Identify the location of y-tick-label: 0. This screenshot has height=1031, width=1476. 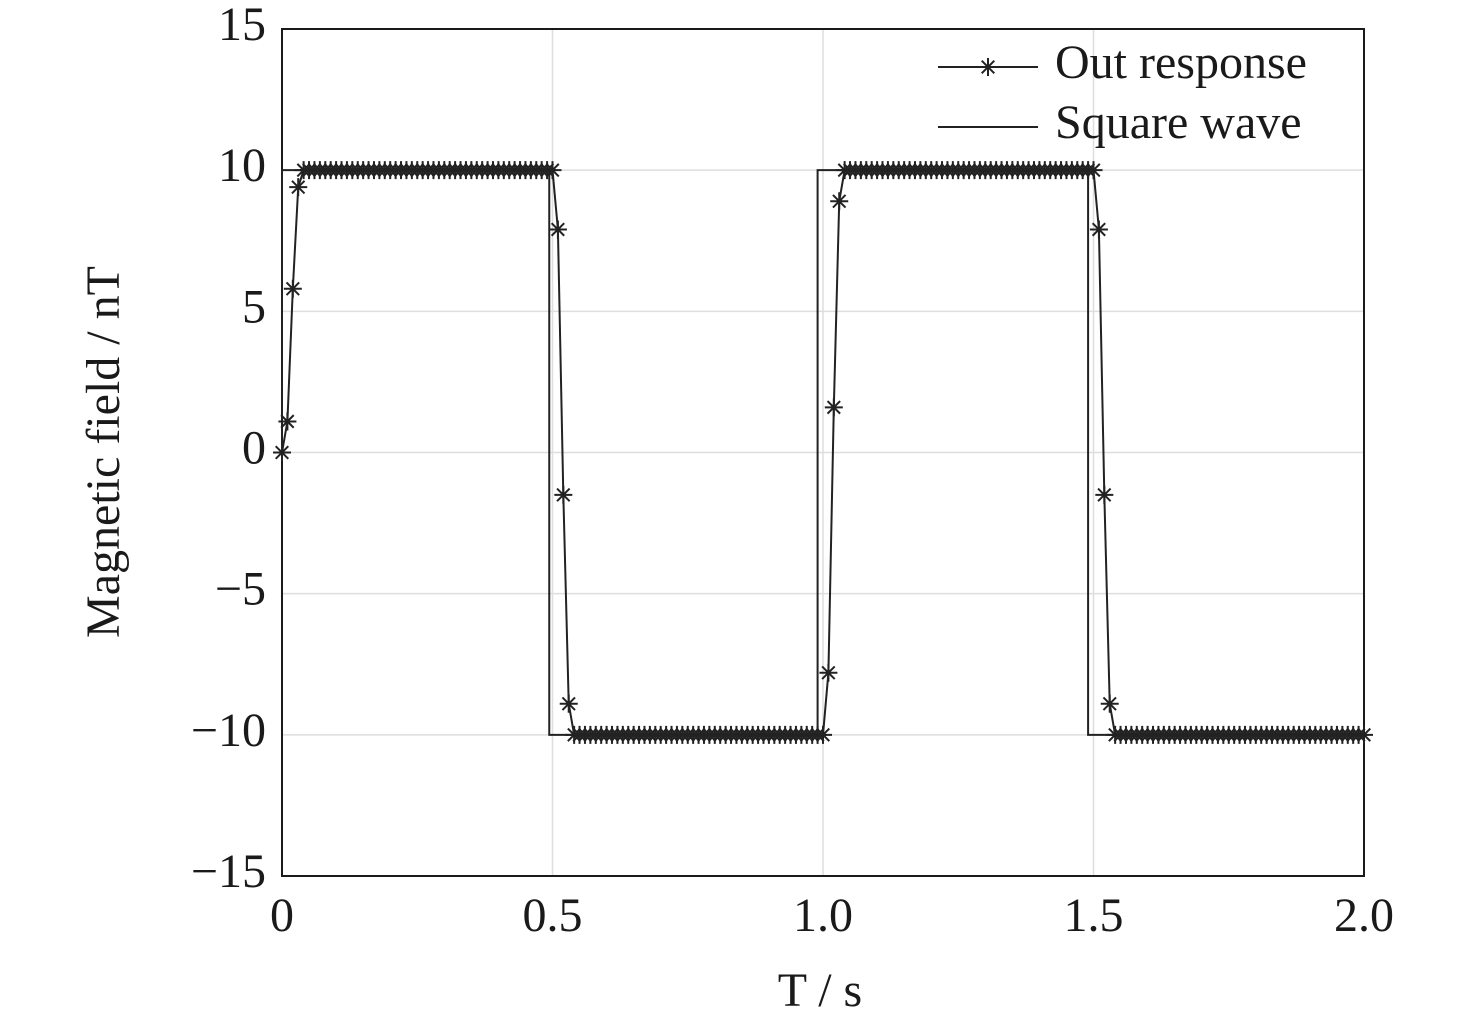
(254, 448).